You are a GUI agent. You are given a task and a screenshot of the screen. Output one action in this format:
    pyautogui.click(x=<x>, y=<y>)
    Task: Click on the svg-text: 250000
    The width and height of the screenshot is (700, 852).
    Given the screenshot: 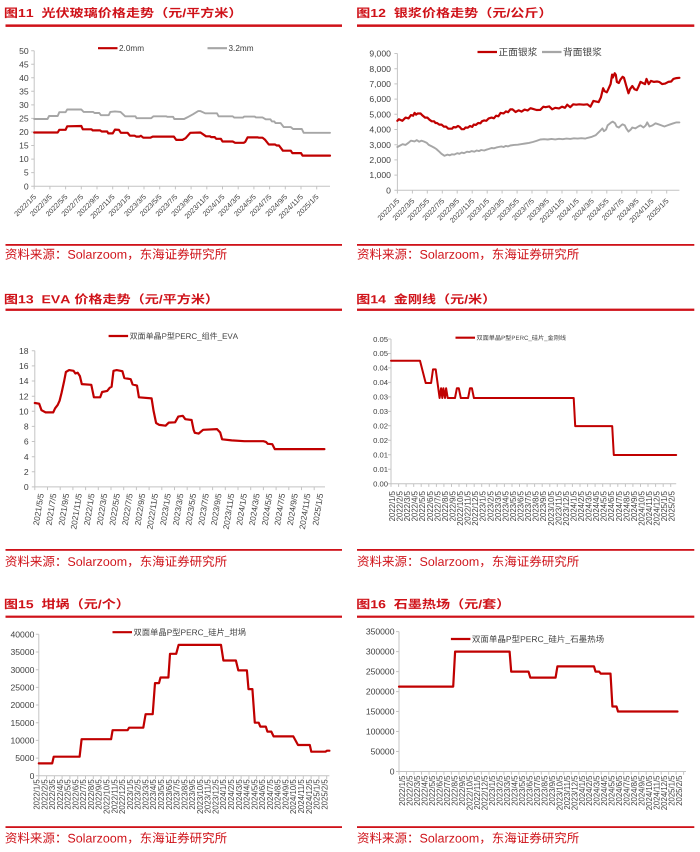 What is the action you would take?
    pyautogui.click(x=380, y=672)
    